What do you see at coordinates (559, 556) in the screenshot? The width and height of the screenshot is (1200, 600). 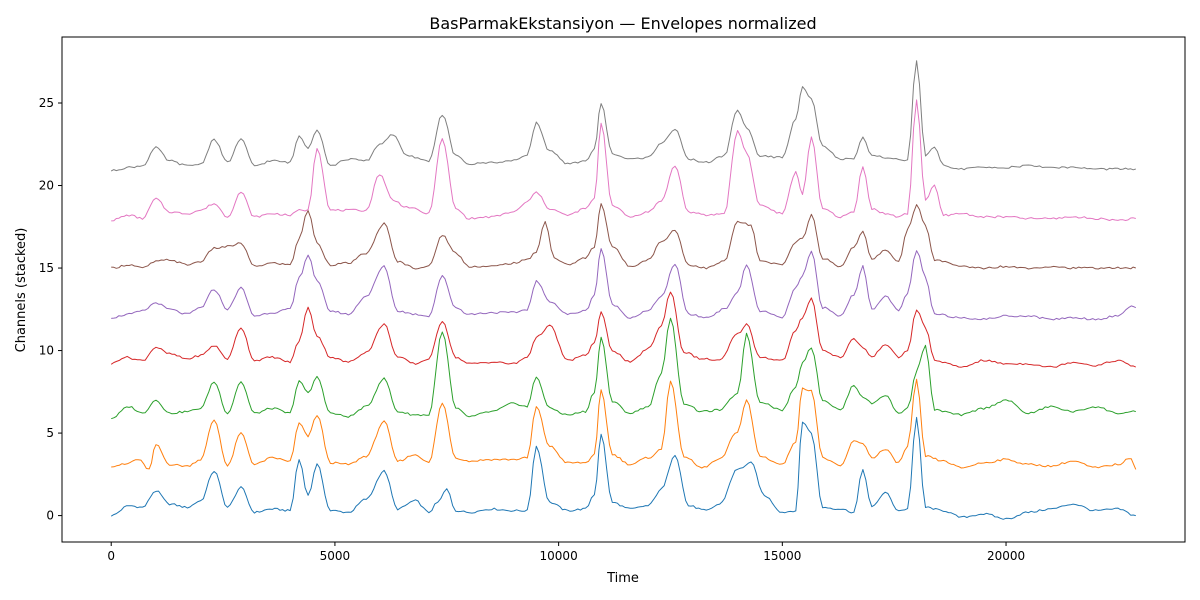 I see `x-tick-label: 10000` at bounding box center [559, 556].